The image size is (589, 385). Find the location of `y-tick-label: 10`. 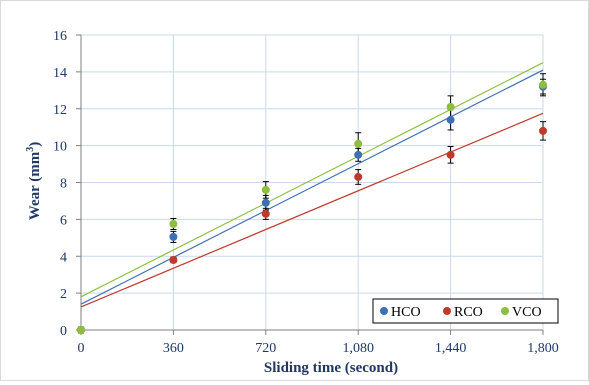

y-tick-label: 10 is located at coordinates (60, 147).